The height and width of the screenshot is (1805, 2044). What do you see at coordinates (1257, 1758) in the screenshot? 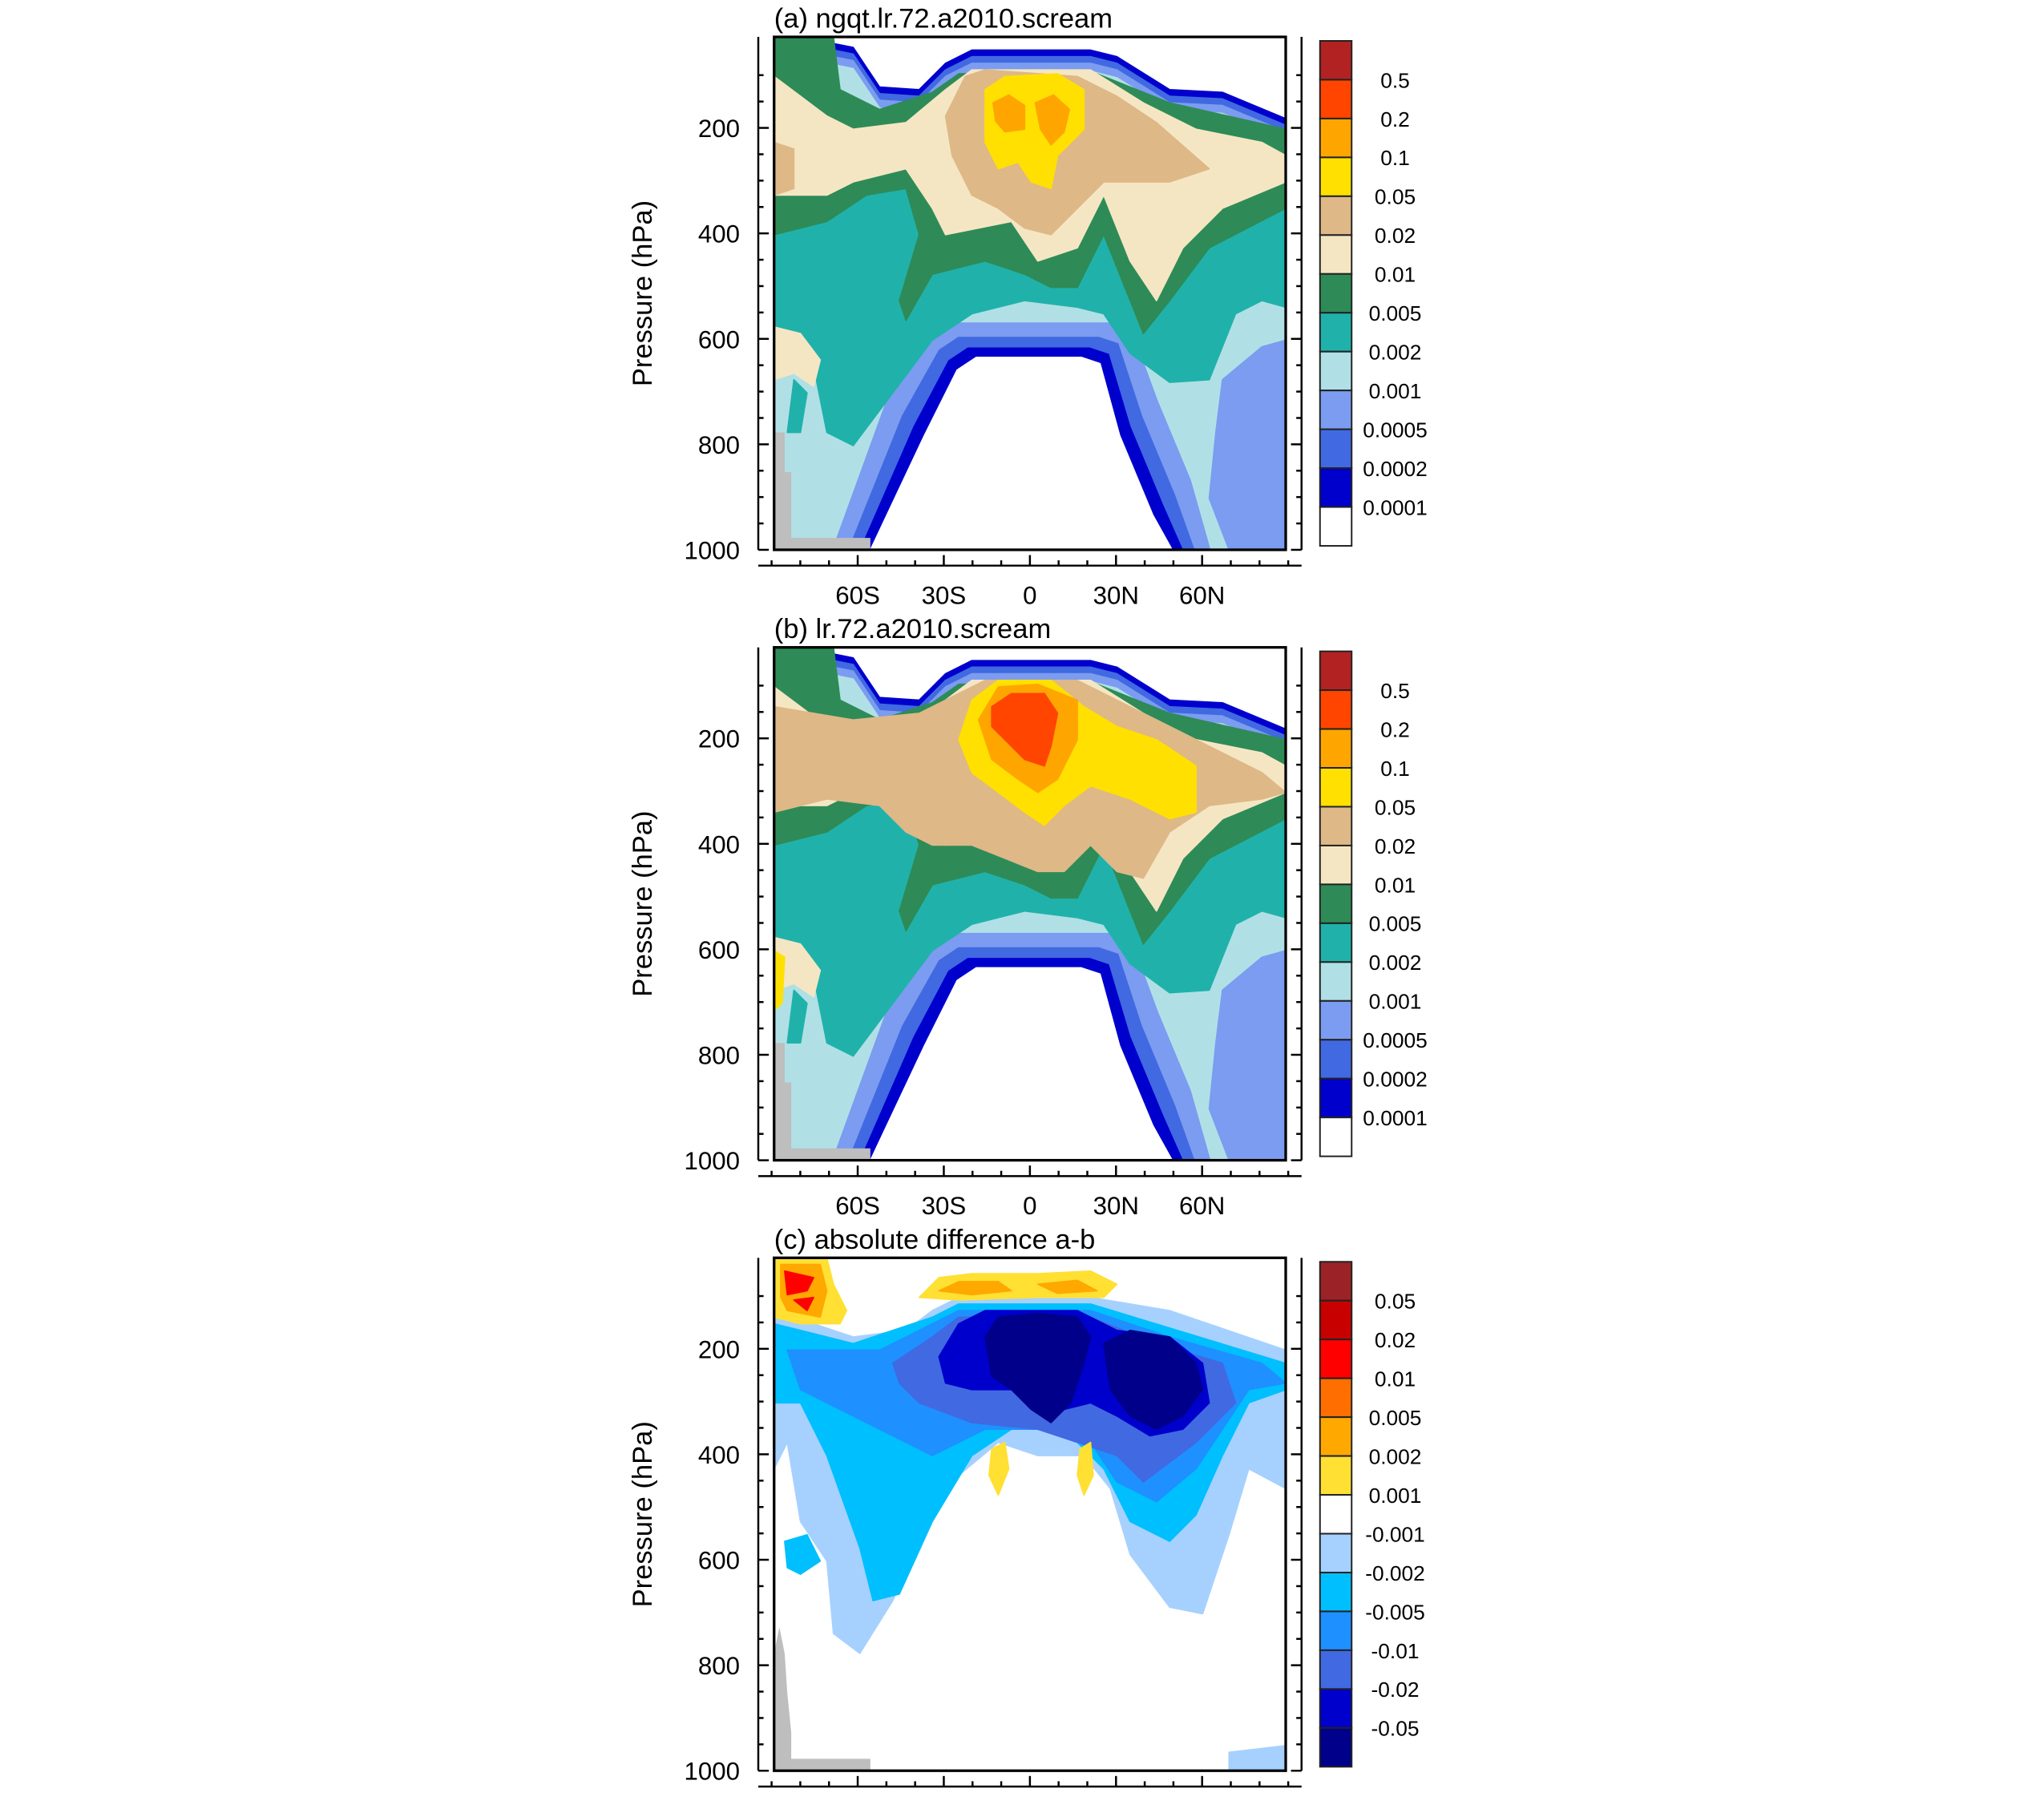
I see `contour-fill-A6D1FF` at bounding box center [1257, 1758].